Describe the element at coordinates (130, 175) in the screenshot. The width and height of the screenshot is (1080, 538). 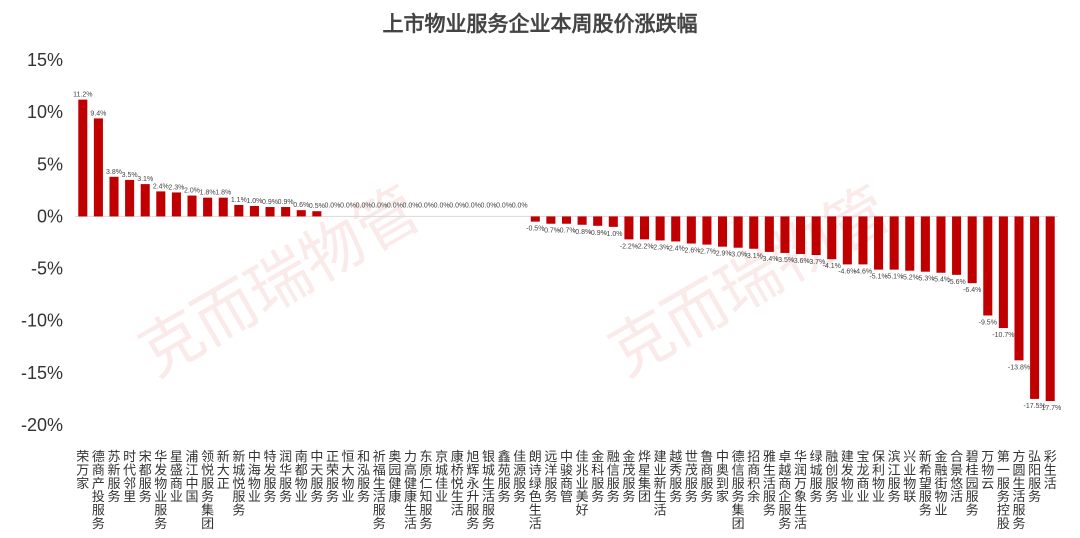
I see `data-label: 3.5%` at that location.